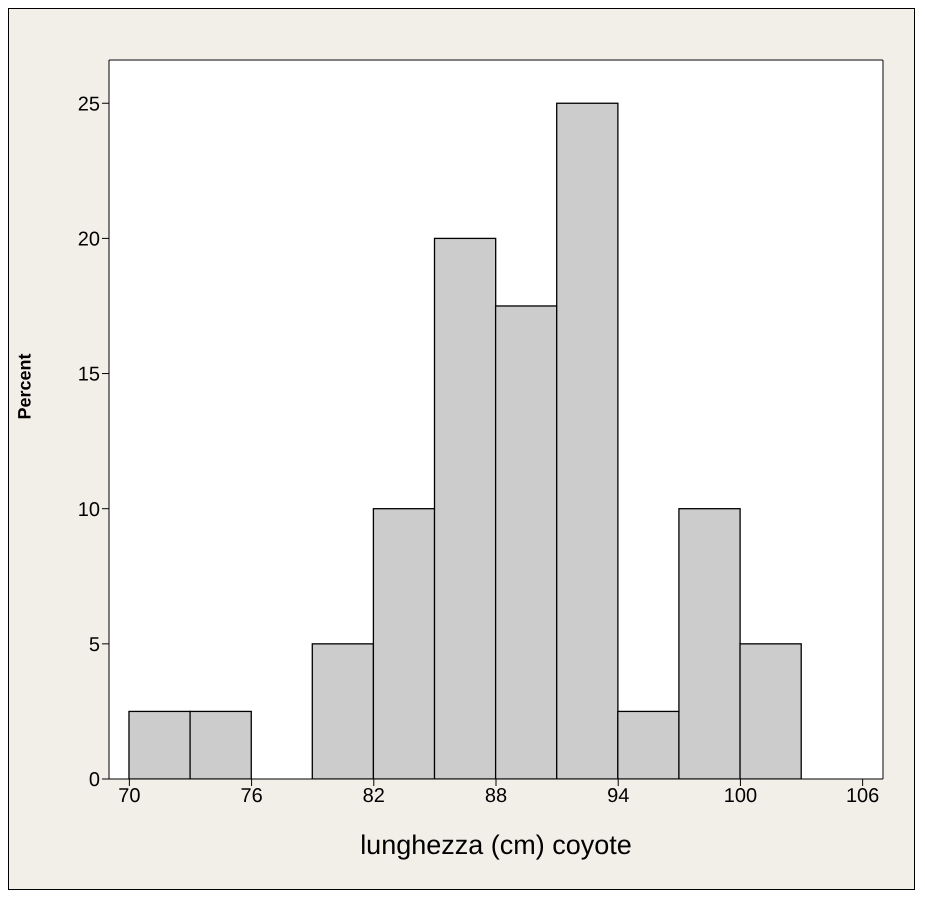 The width and height of the screenshot is (925, 908). I want to click on x-tick-label: 100, so click(741, 796).